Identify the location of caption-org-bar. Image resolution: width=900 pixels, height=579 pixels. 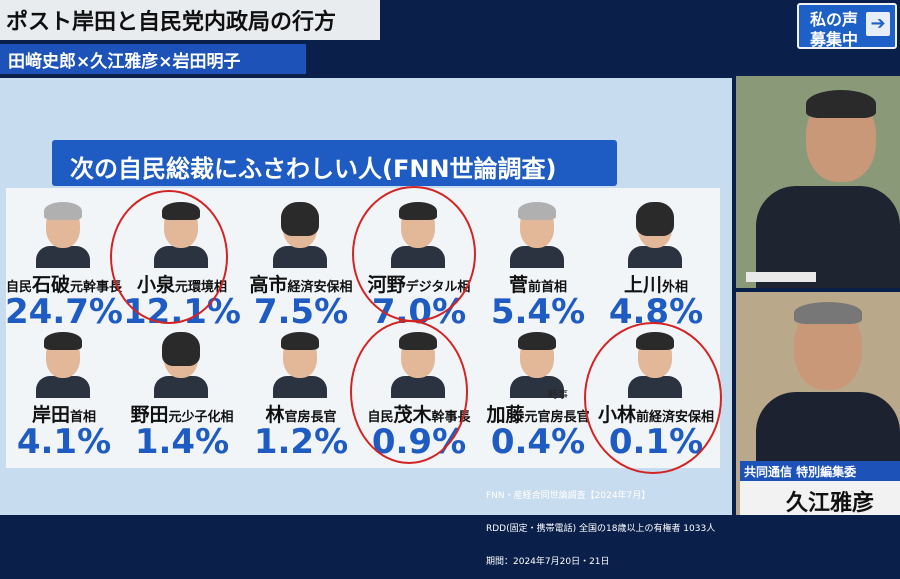
(820, 471).